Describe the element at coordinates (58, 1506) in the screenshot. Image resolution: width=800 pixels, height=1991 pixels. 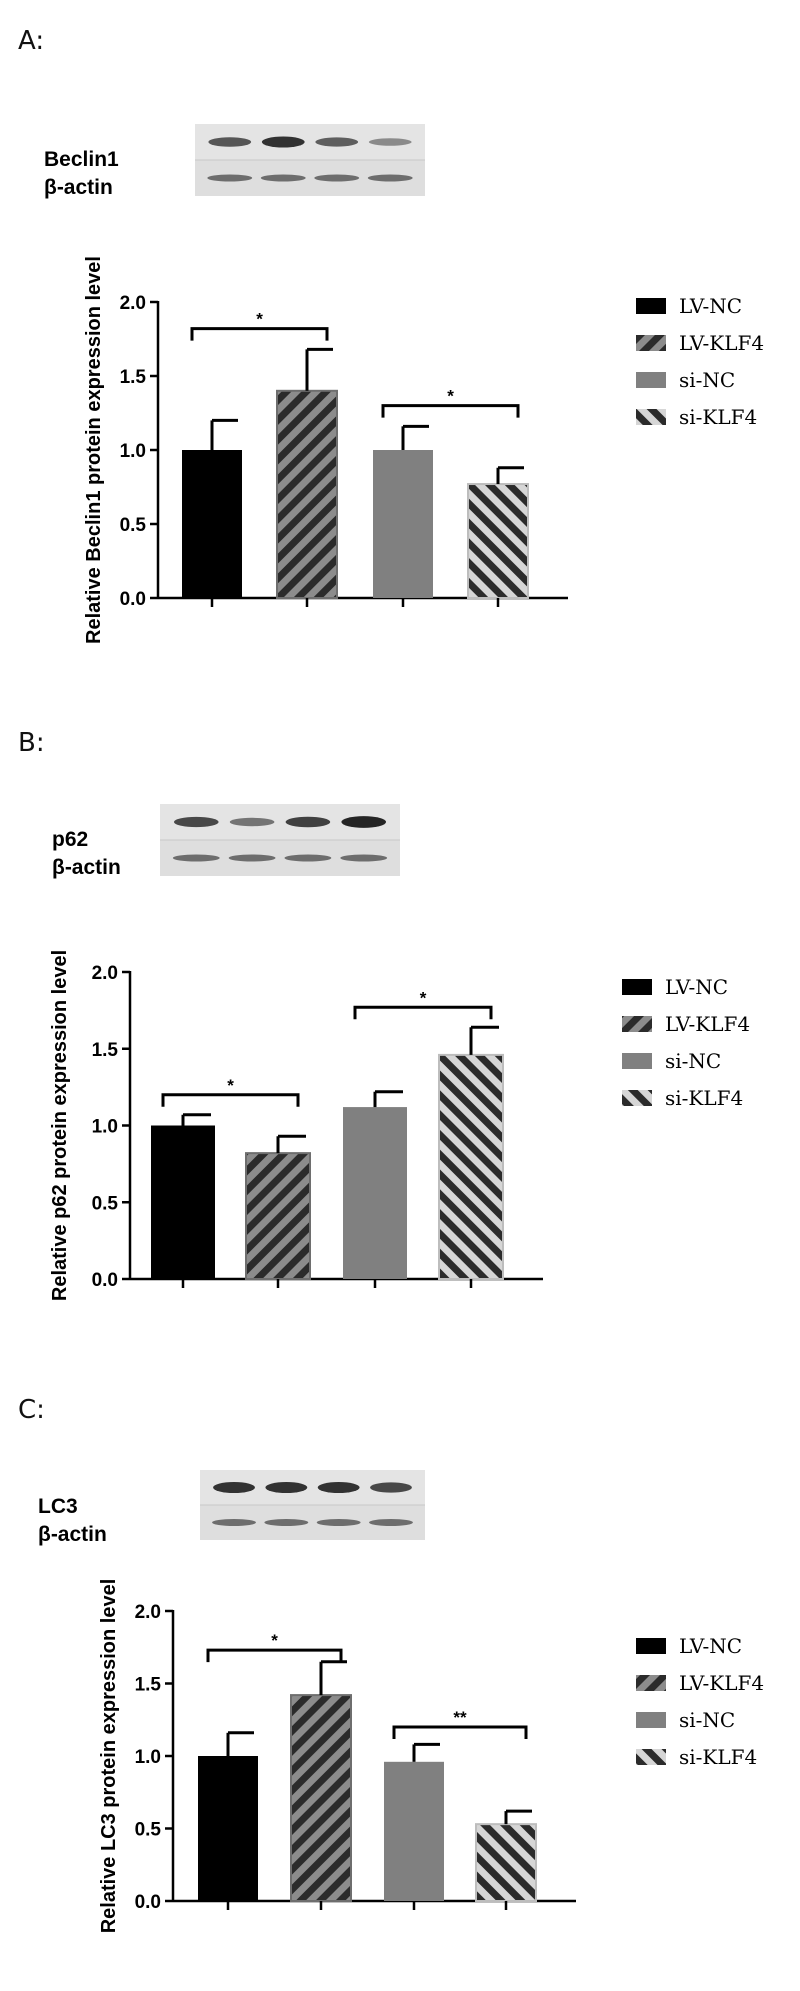
I see `protein-label: LC3` at that location.